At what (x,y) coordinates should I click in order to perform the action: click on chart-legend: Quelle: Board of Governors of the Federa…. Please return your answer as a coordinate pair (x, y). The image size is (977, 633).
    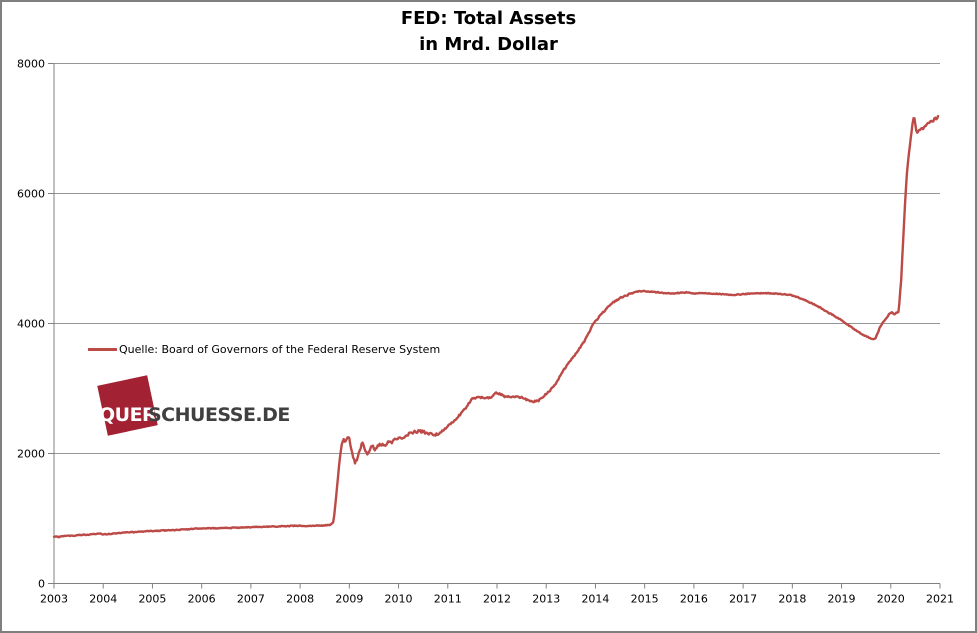
    Looking at the image, I should click on (264, 349).